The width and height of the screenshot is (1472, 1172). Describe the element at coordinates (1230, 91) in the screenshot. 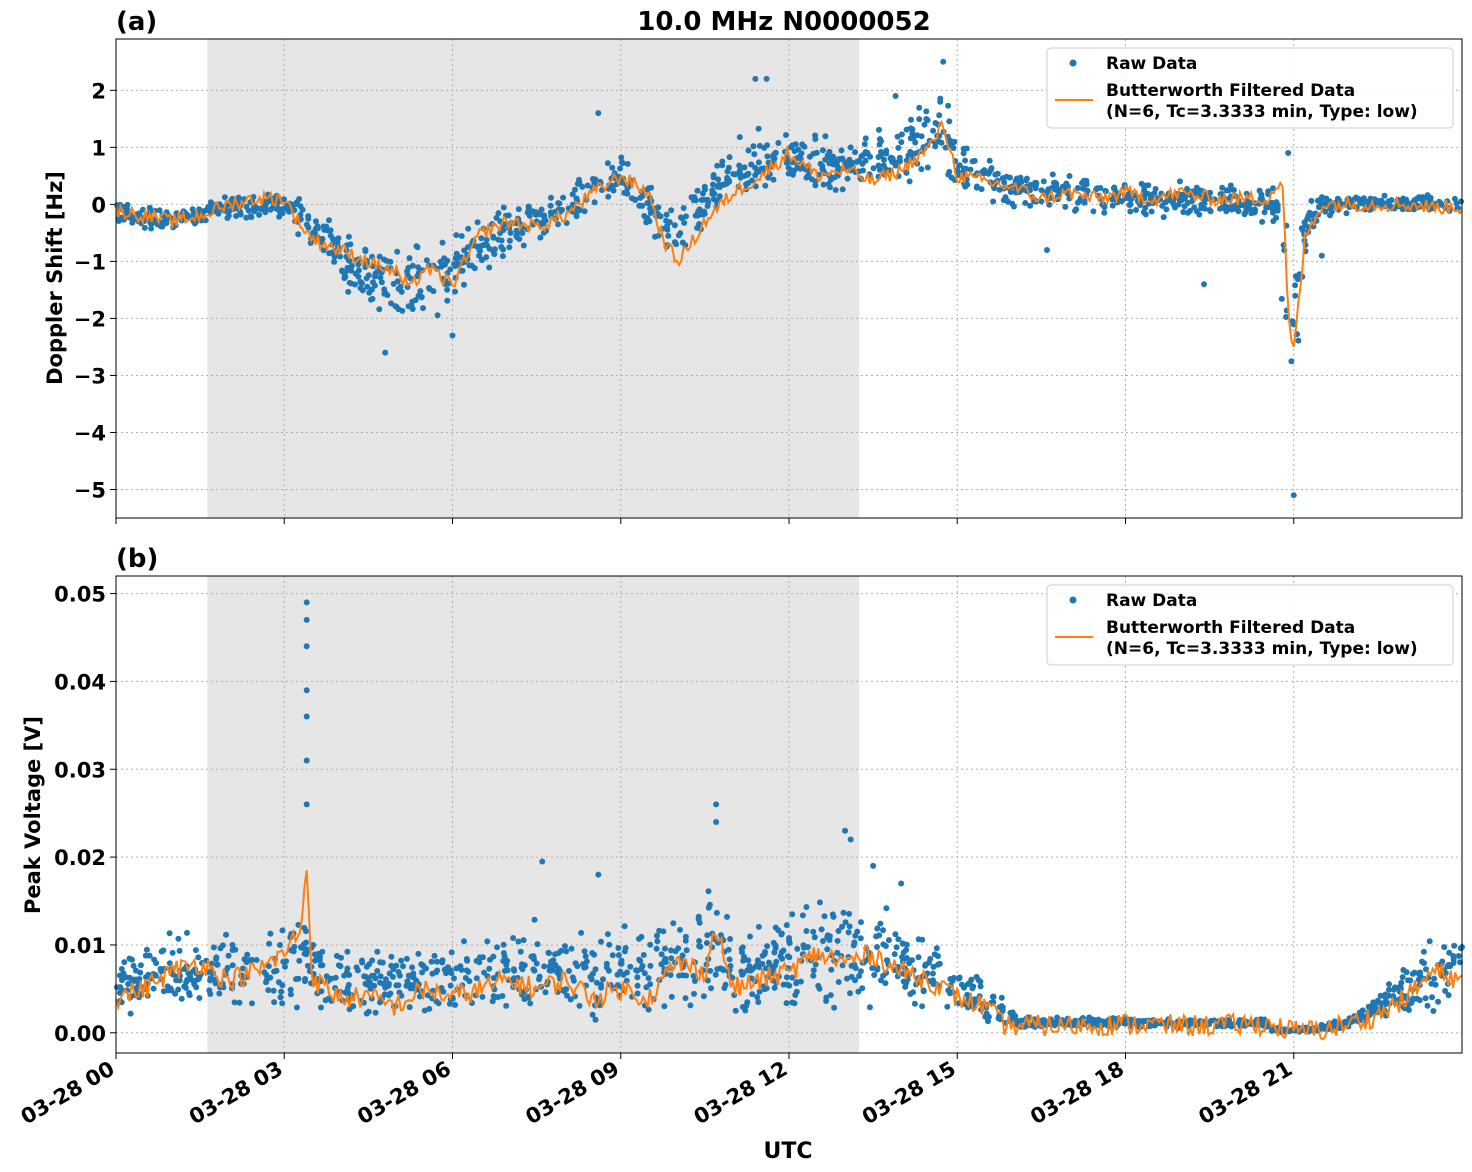

I see `legend-filtered-label-line1: Butterworth Filtered Data` at that location.